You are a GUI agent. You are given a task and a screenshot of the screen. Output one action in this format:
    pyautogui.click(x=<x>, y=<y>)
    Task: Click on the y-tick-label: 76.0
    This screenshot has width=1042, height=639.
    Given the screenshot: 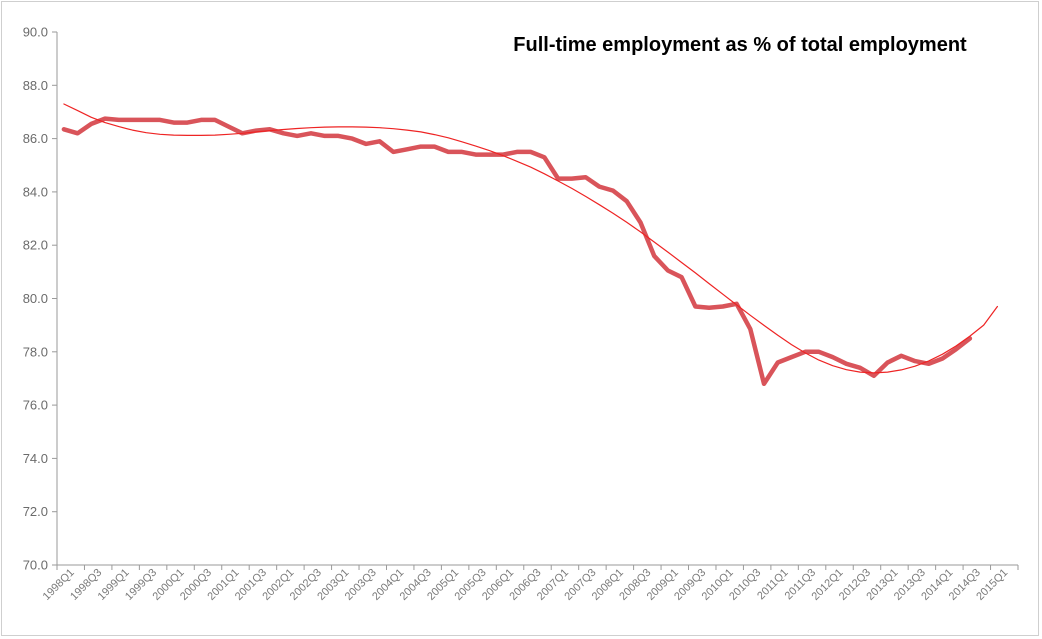 What is the action you would take?
    pyautogui.click(x=35, y=405)
    